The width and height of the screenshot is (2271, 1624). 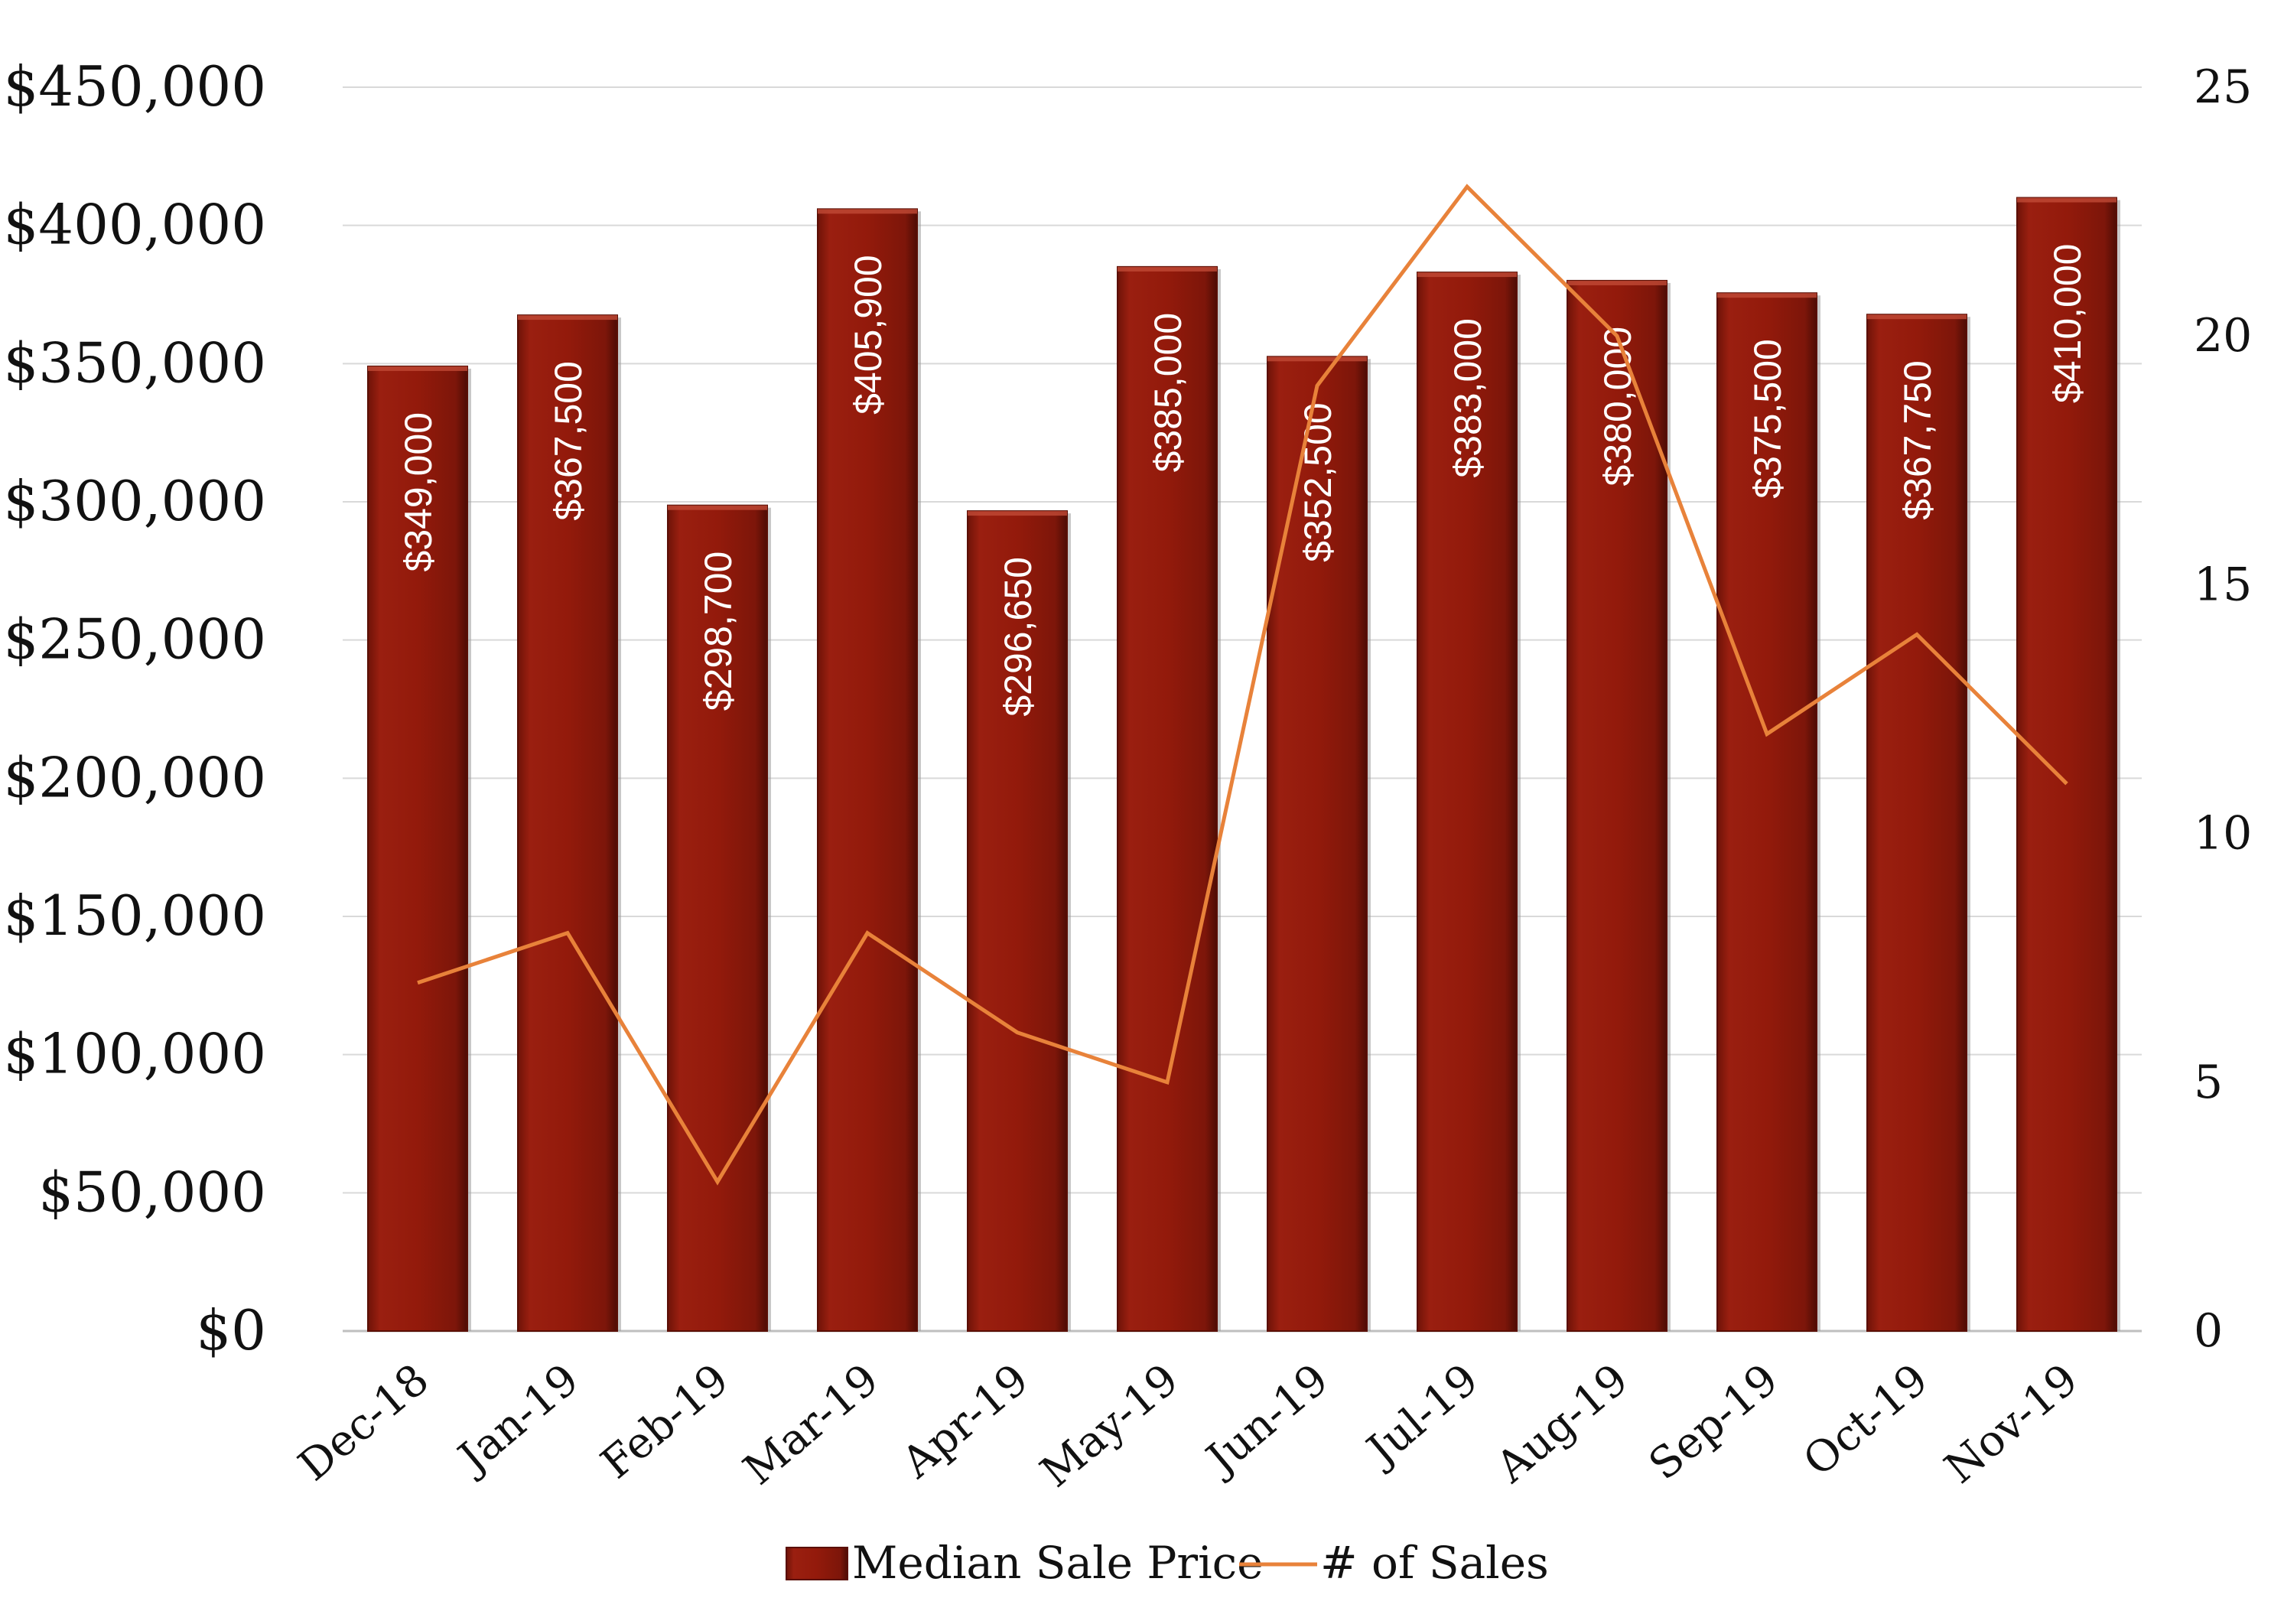 I want to click on y-left-tick-label: $450,000, so click(x=134, y=86).